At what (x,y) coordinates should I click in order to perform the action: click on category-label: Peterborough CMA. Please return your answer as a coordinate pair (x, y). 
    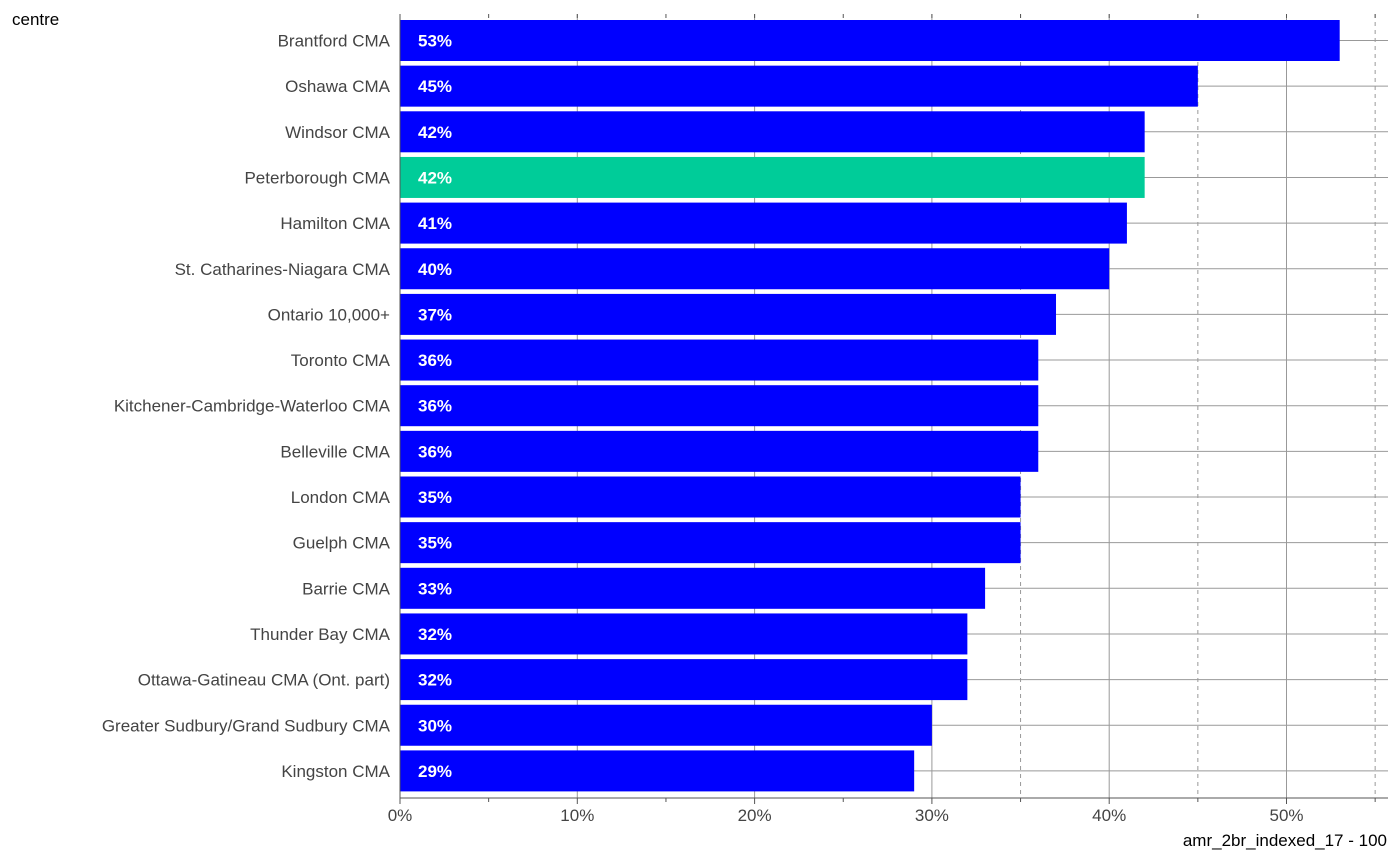
    Looking at the image, I should click on (317, 177).